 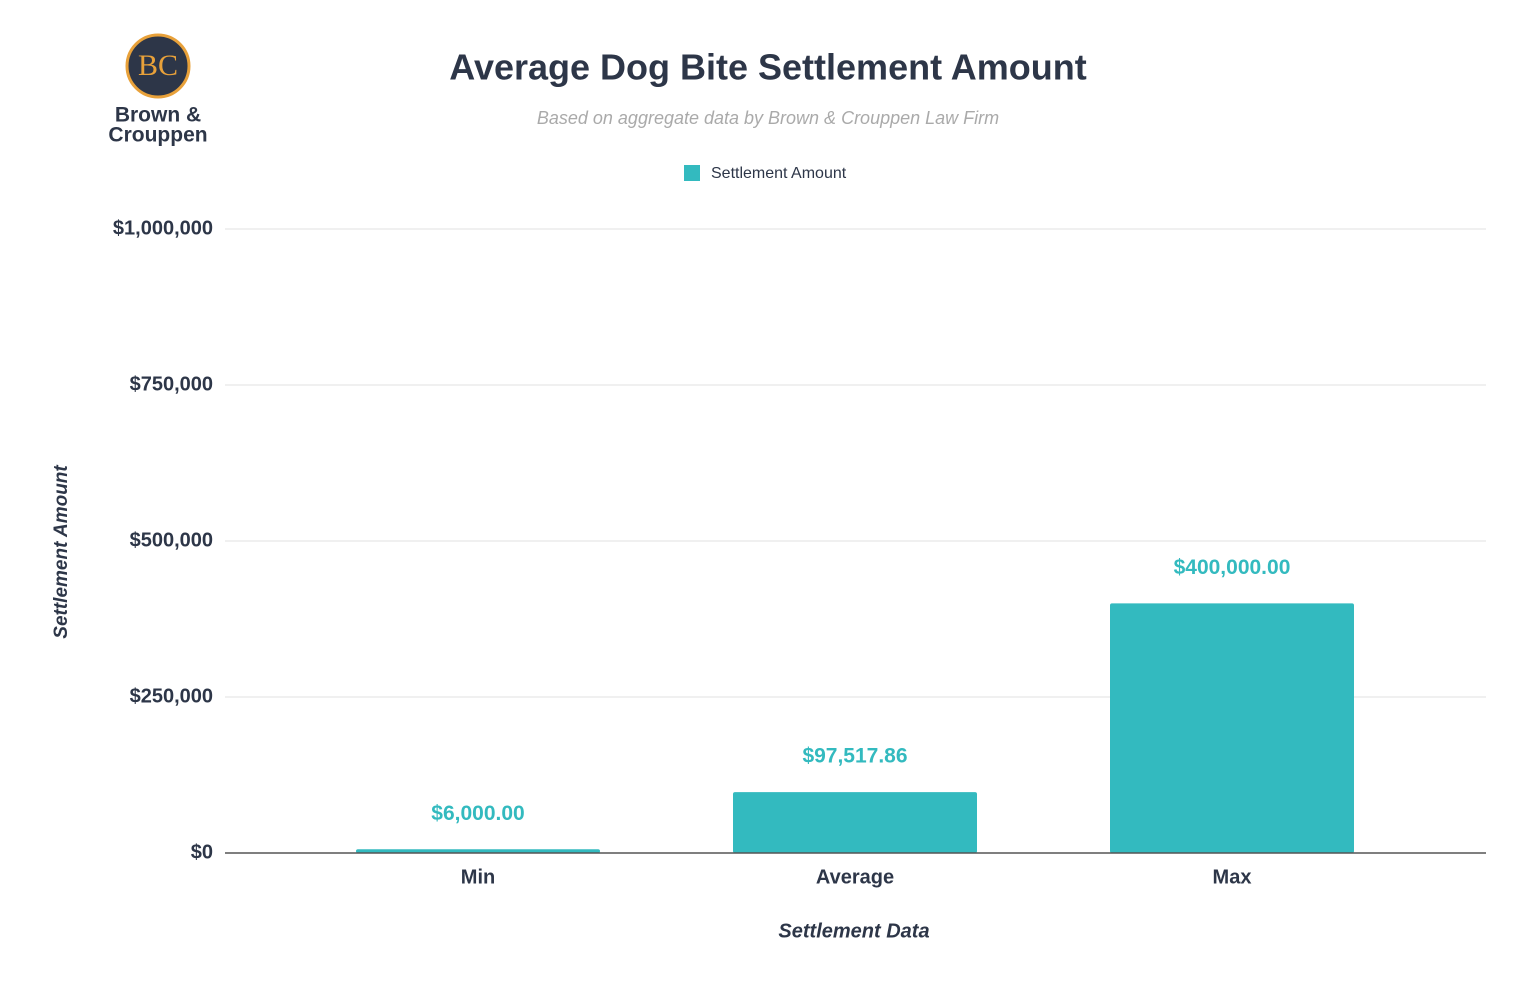 I want to click on logo-name: Brown &, so click(x=158, y=115).